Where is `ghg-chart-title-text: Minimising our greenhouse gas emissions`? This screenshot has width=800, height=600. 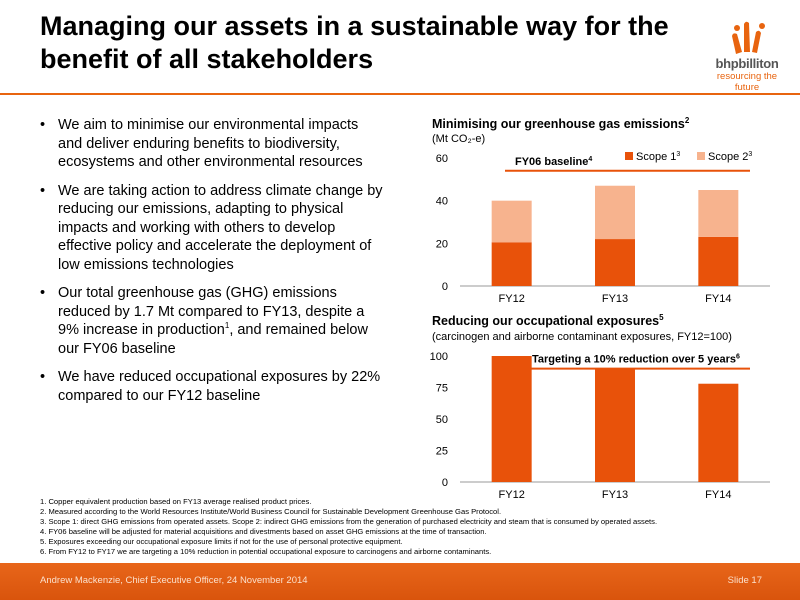 ghg-chart-title-text: Minimising our greenhouse gas emissions is located at coordinates (558, 124).